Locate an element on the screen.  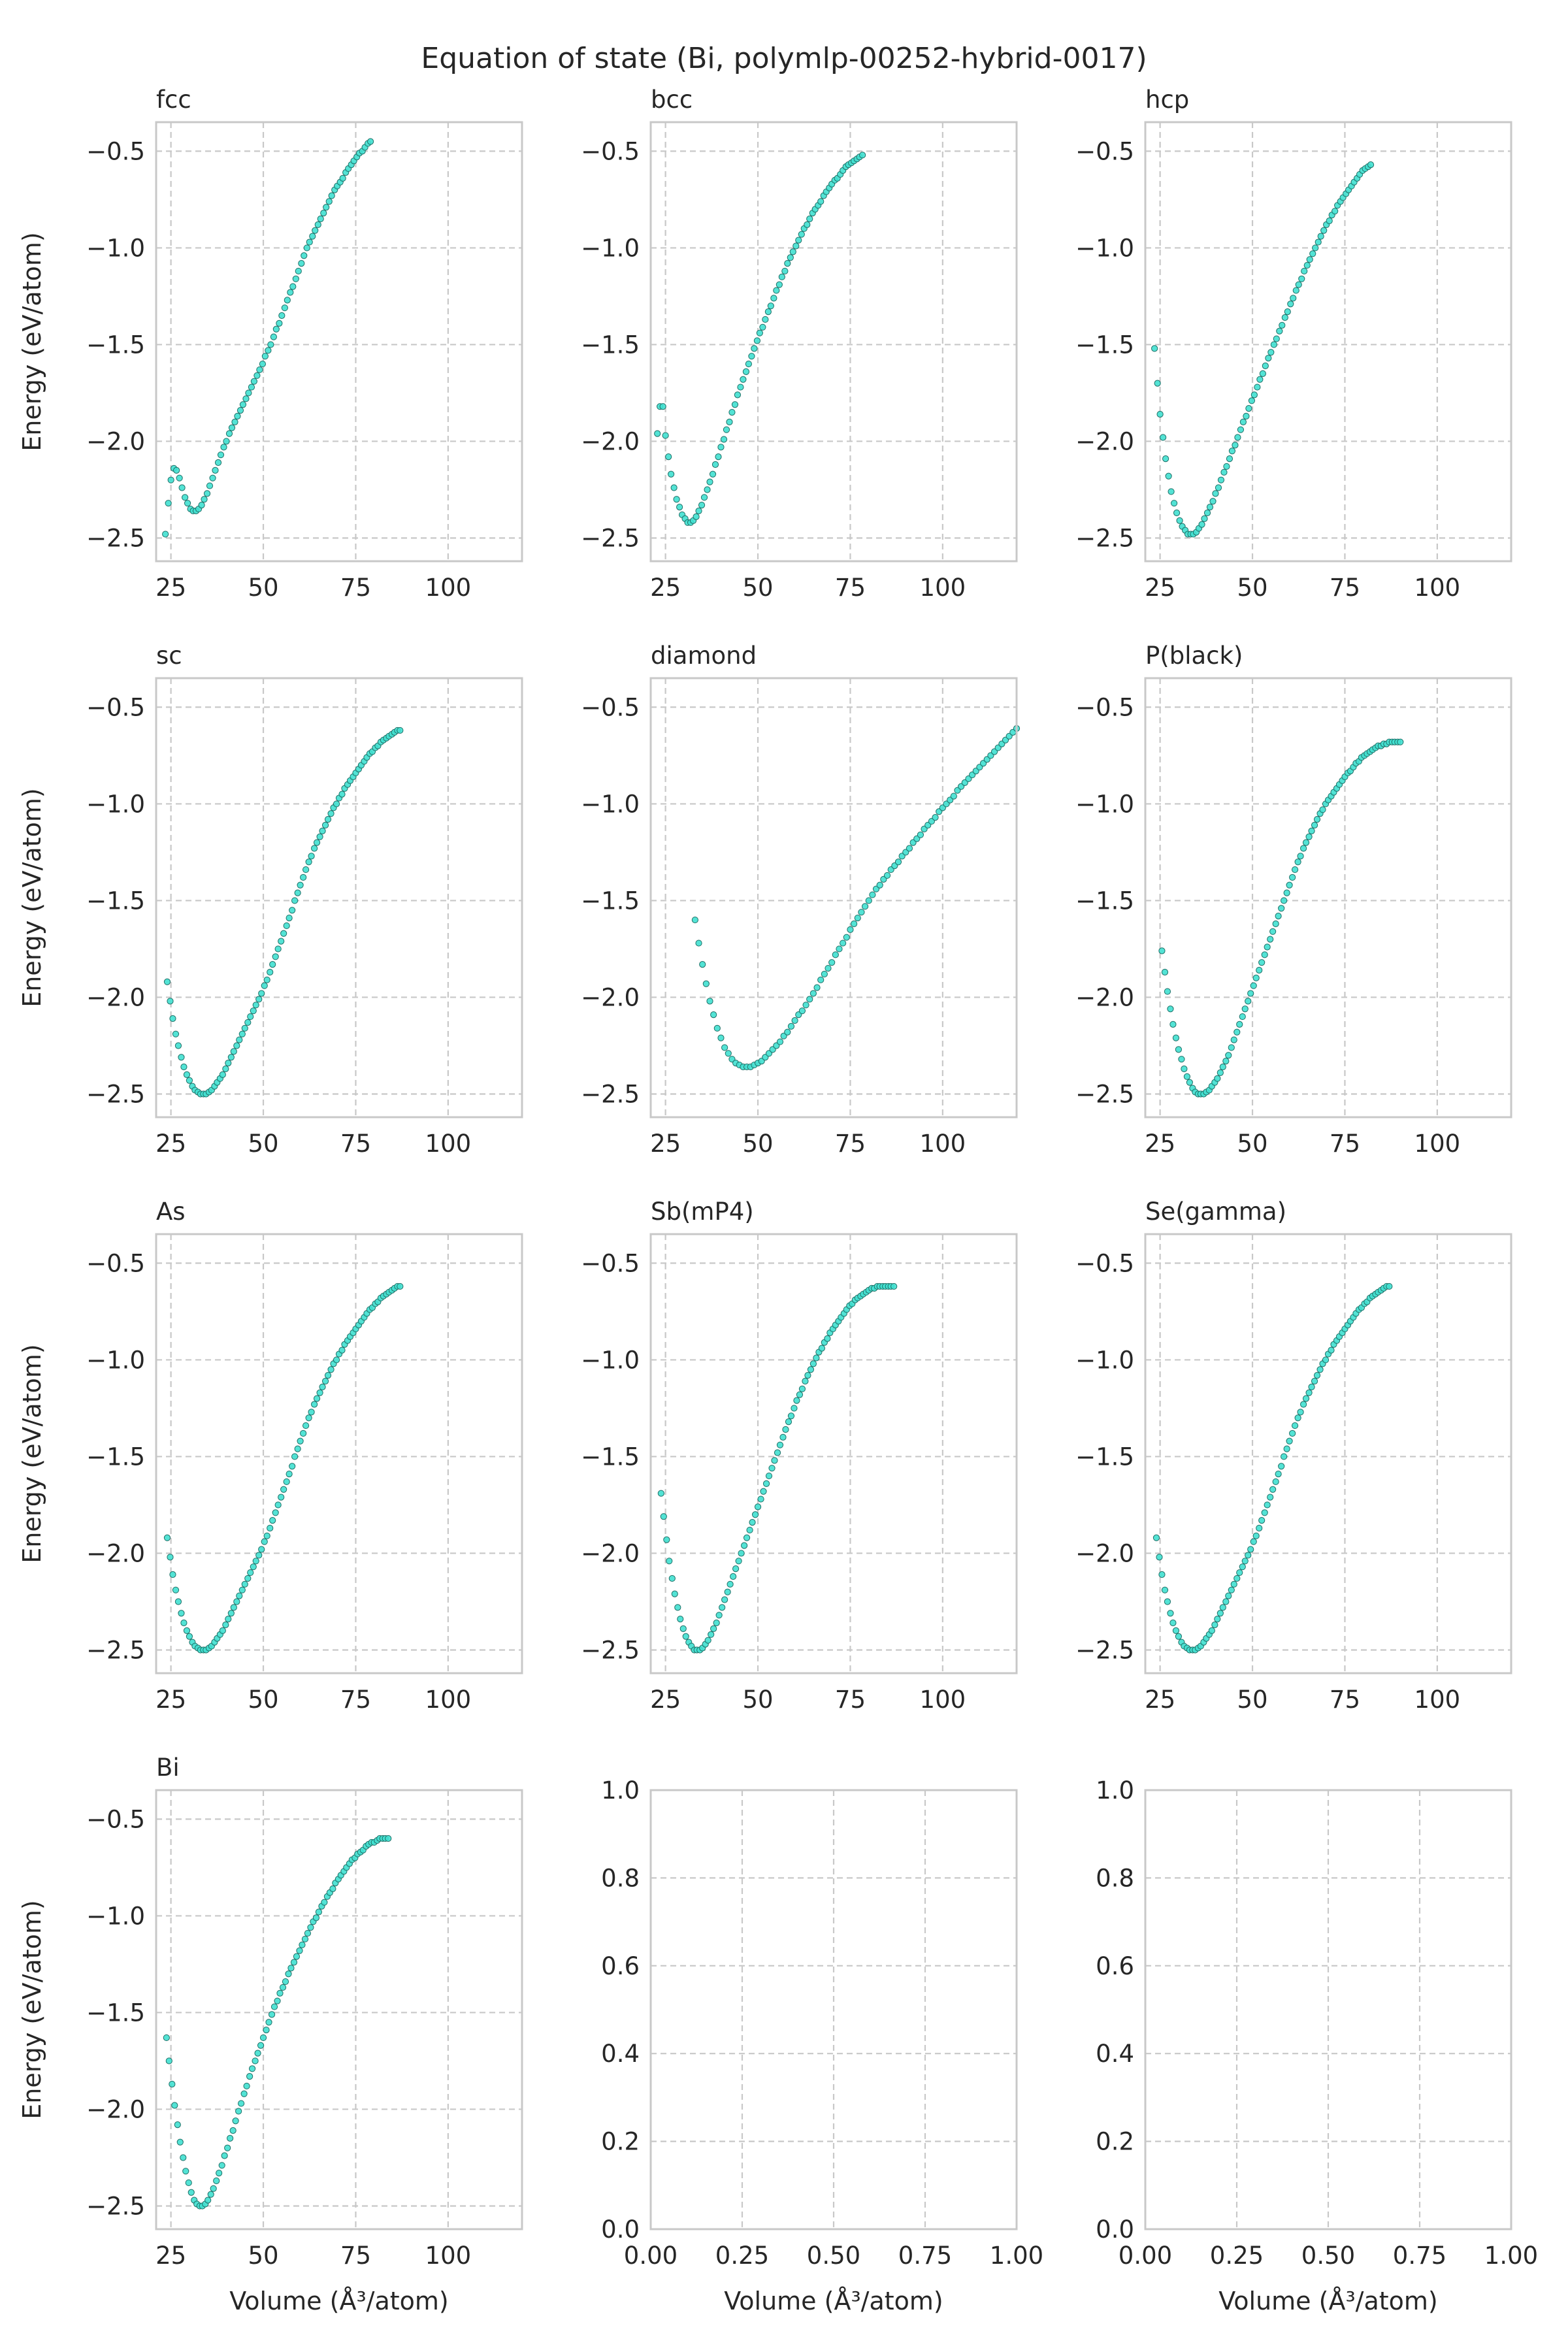
panel-bcc: 25 50 75 100 −0.5 −1.0 −1.5 −2.0 −2.5 bcc is located at coordinates (799, 344).